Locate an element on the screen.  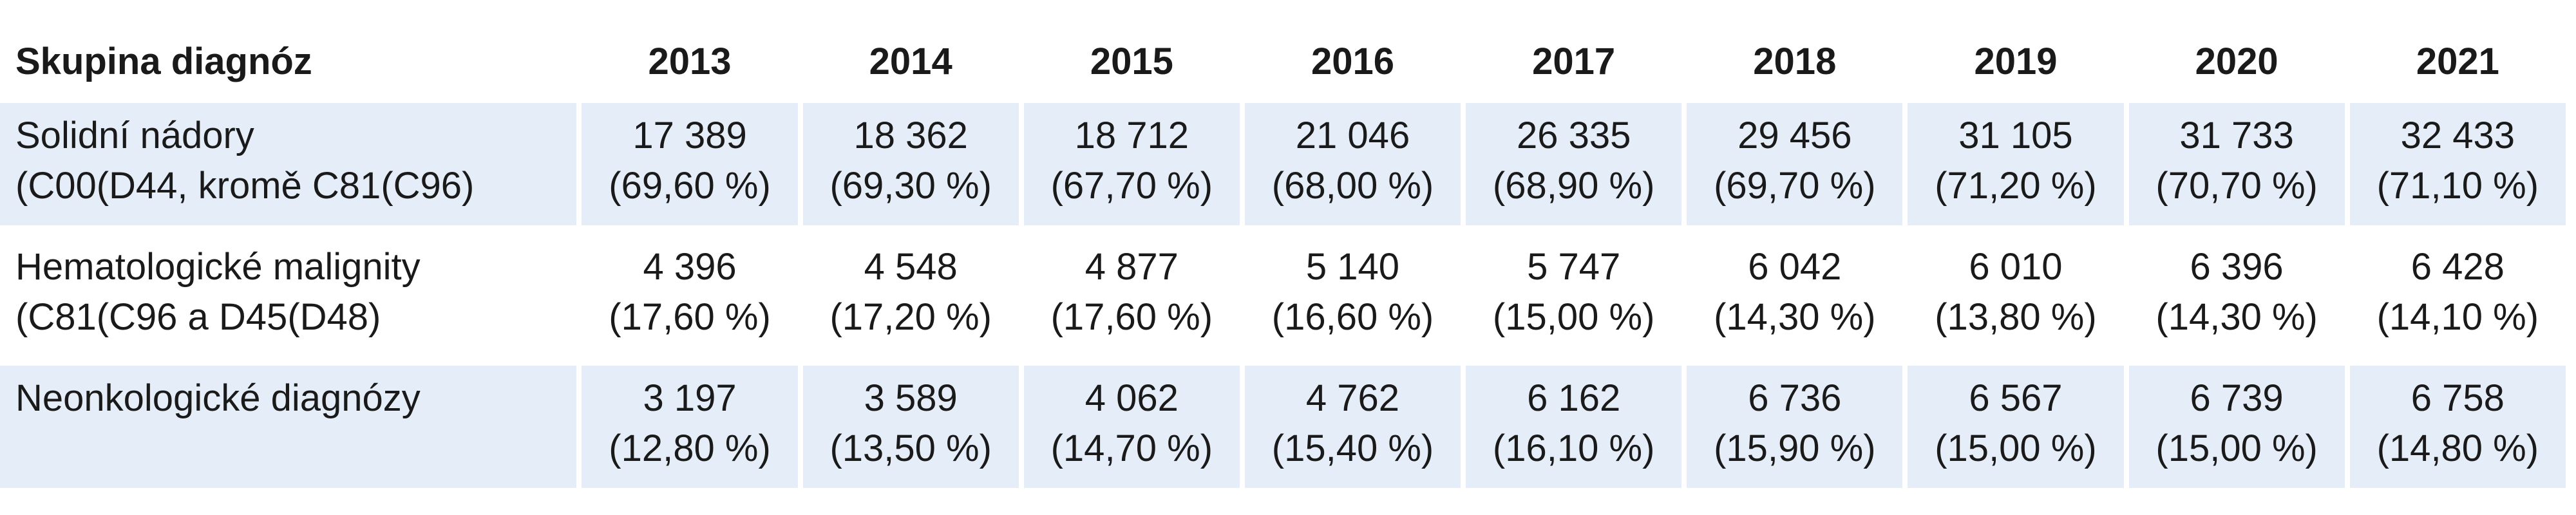
cell-count: 18 362 is located at coordinates (910, 135).